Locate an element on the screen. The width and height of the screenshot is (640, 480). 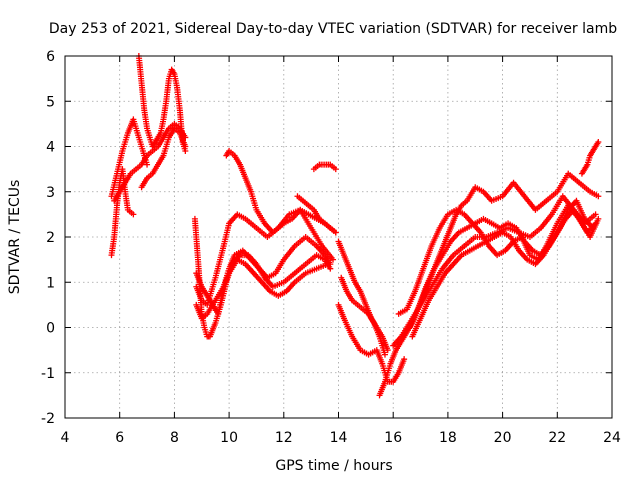
y-tick-label: 1 is located at coordinates (50, 283).